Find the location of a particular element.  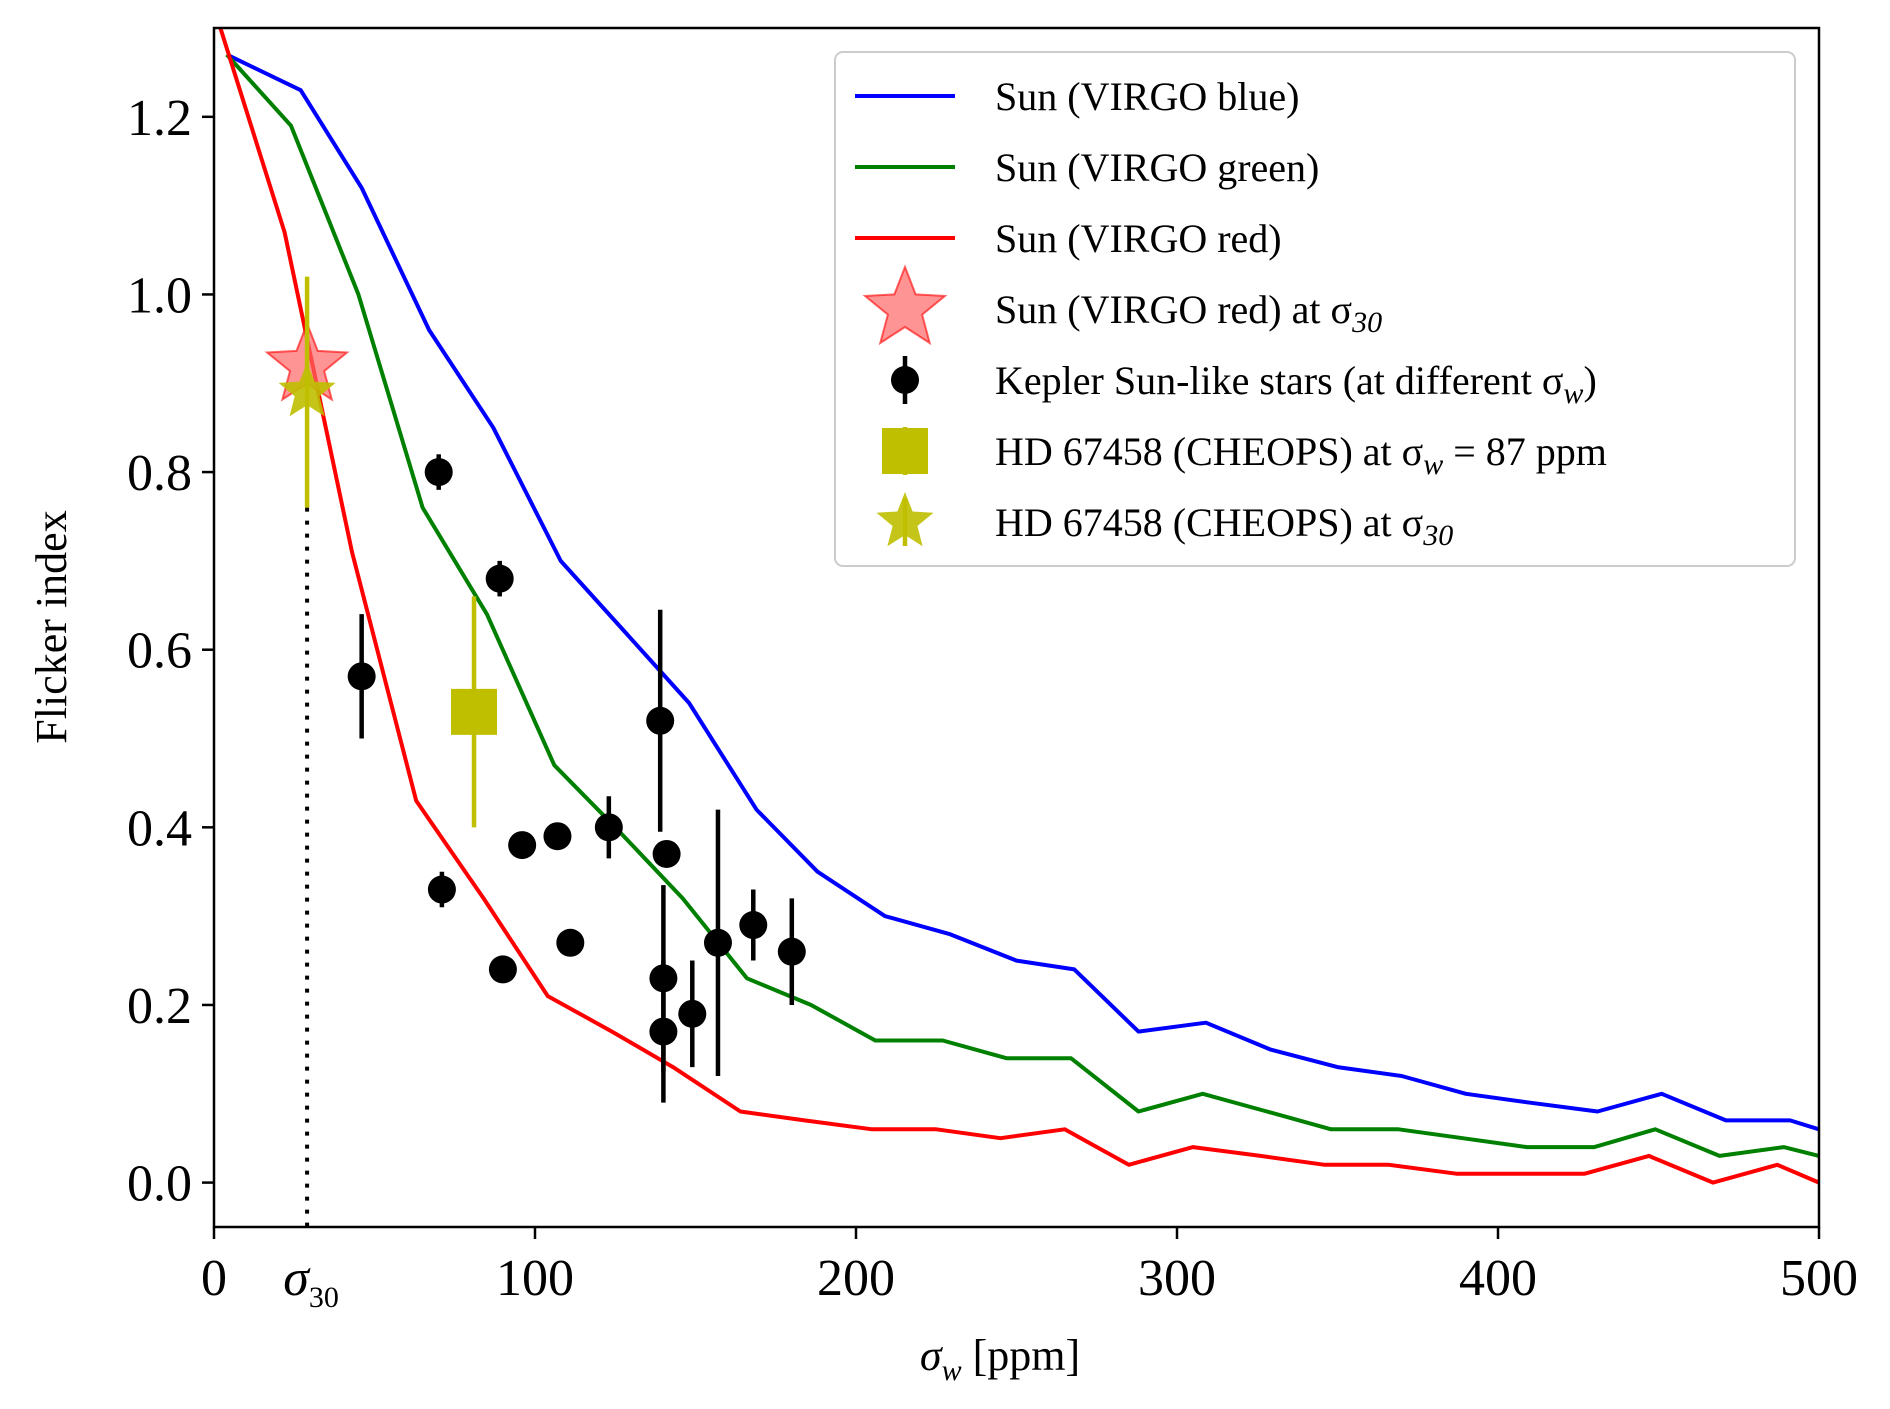

y-tick-label: 0.6 is located at coordinates (159, 651).